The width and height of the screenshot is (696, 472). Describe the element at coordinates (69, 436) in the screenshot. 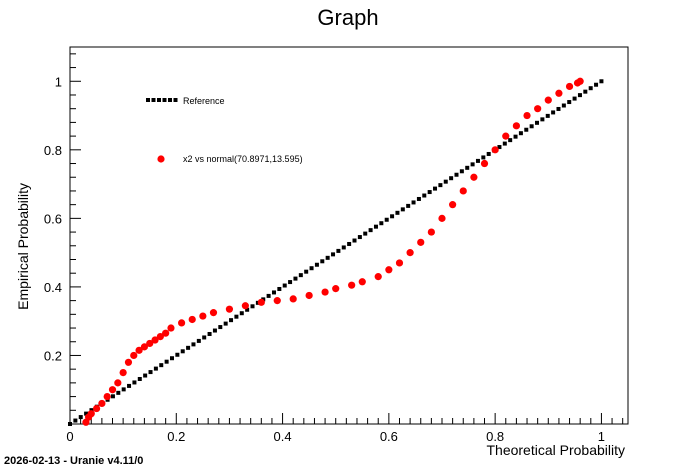

I see `x-tick-label: 0` at that location.